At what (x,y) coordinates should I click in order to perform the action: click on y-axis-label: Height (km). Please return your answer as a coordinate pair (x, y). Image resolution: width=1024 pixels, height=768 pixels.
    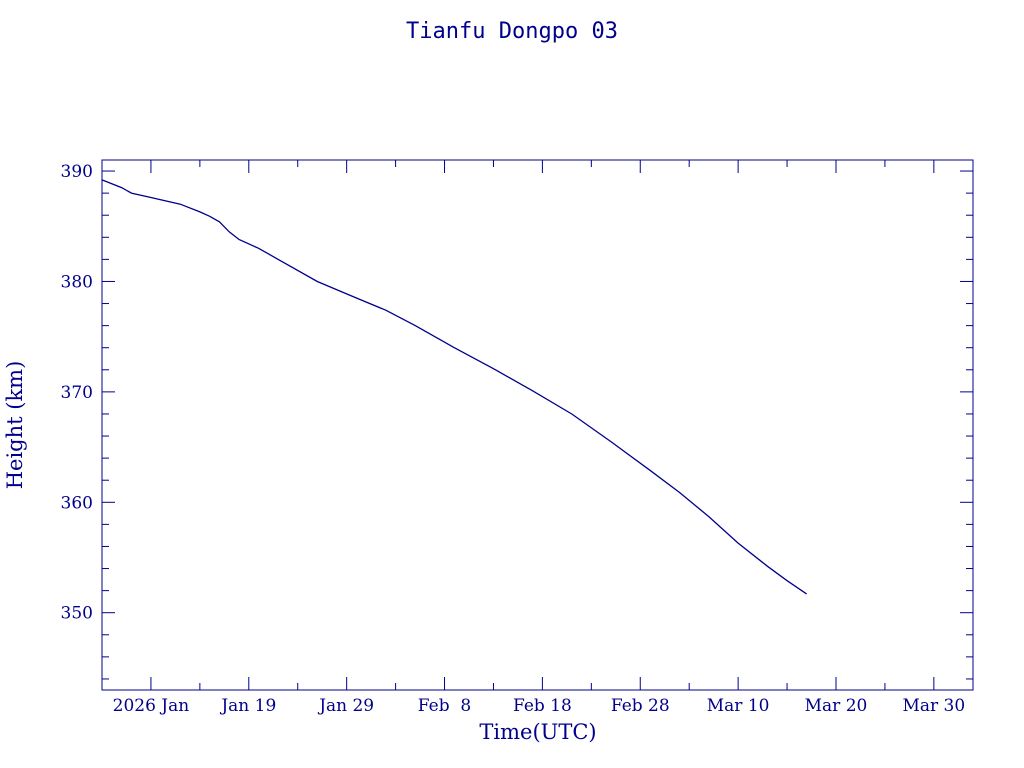
    Looking at the image, I should click on (15, 425).